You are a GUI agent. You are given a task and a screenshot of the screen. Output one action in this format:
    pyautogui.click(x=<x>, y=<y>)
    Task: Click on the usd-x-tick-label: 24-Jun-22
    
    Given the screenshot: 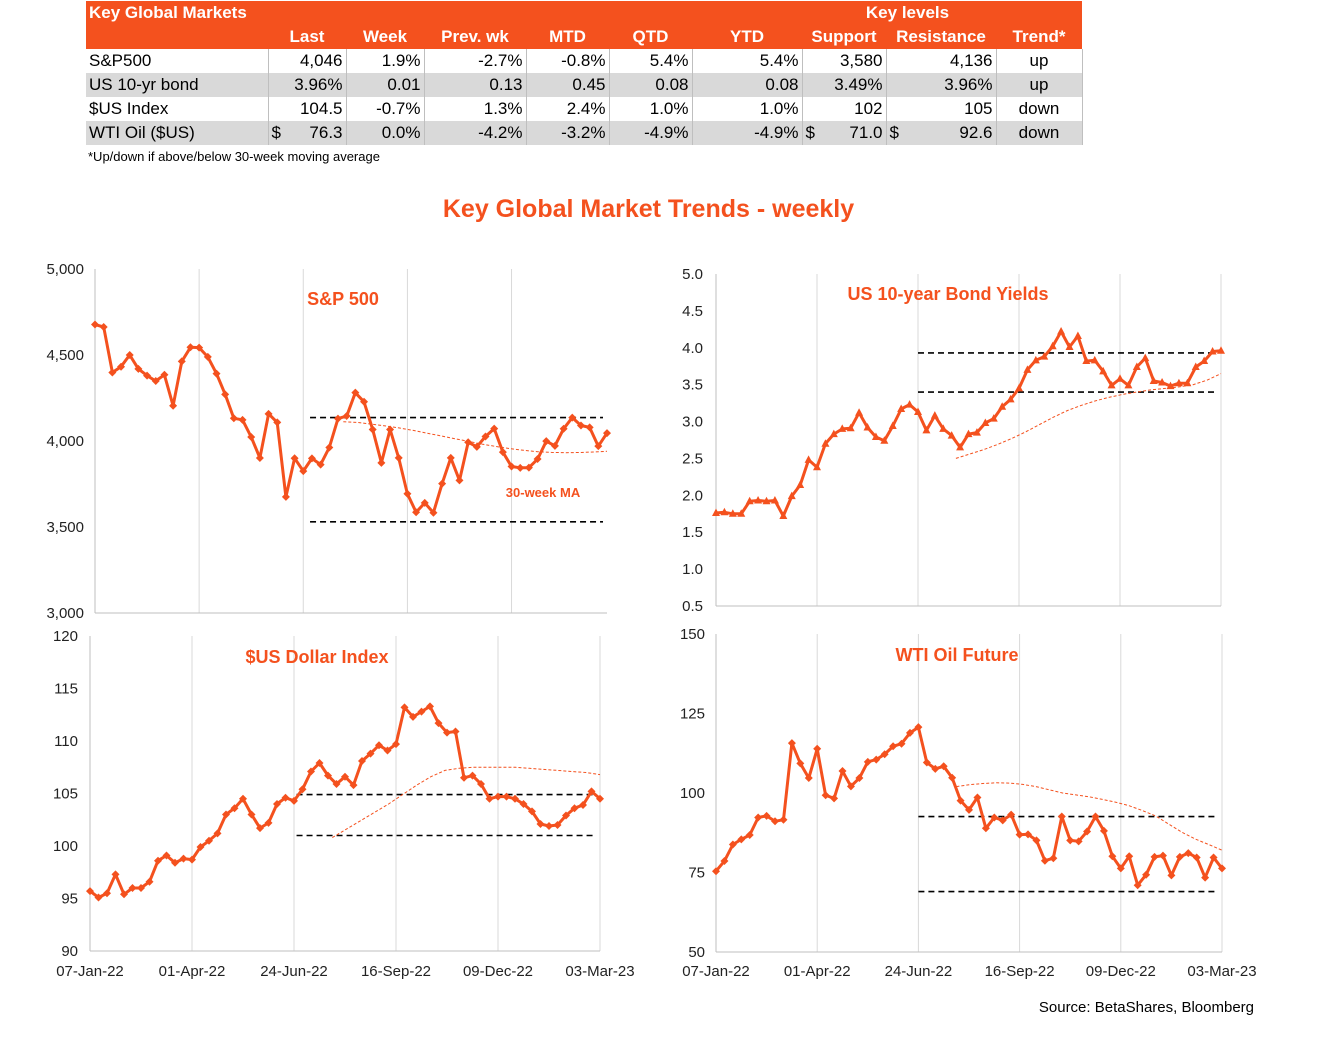 What is the action you would take?
    pyautogui.click(x=294, y=971)
    